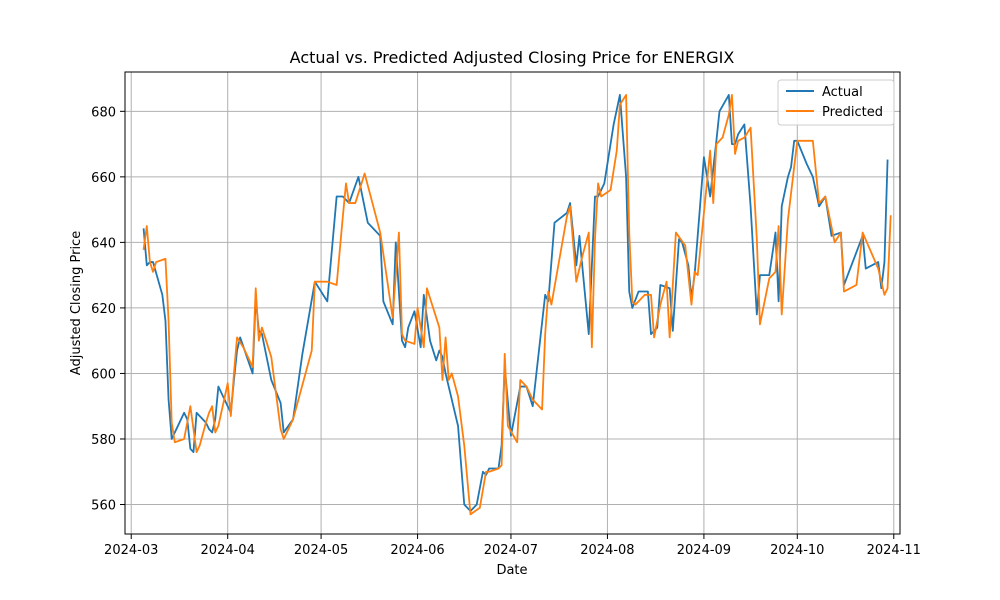  What do you see at coordinates (704, 550) in the screenshot?
I see `x-tick-label: 2024-09` at bounding box center [704, 550].